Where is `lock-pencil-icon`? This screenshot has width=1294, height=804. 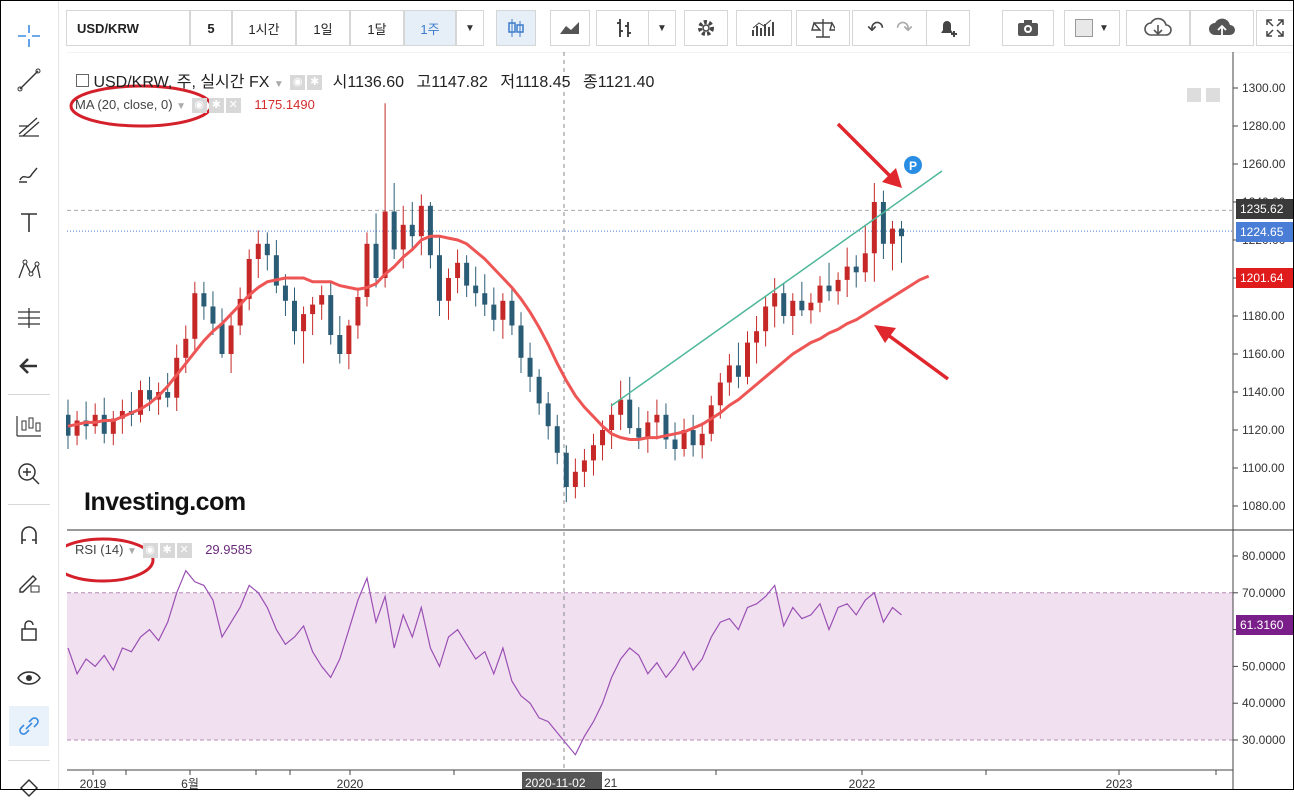
lock-pencil-icon is located at coordinates (29, 582).